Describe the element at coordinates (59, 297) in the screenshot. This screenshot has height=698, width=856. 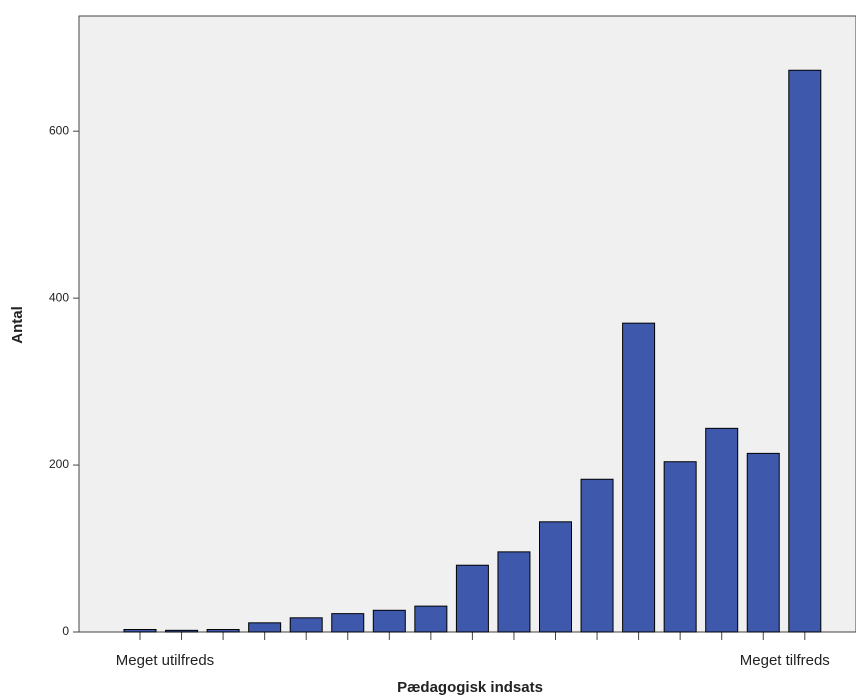
I see `y-tick-label: 400` at that location.